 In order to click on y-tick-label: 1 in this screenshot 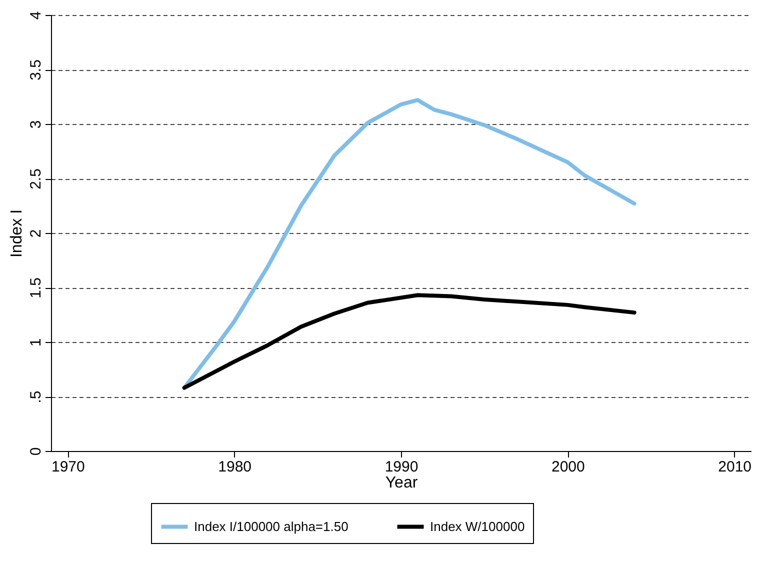, I will do `click(36, 342)`.